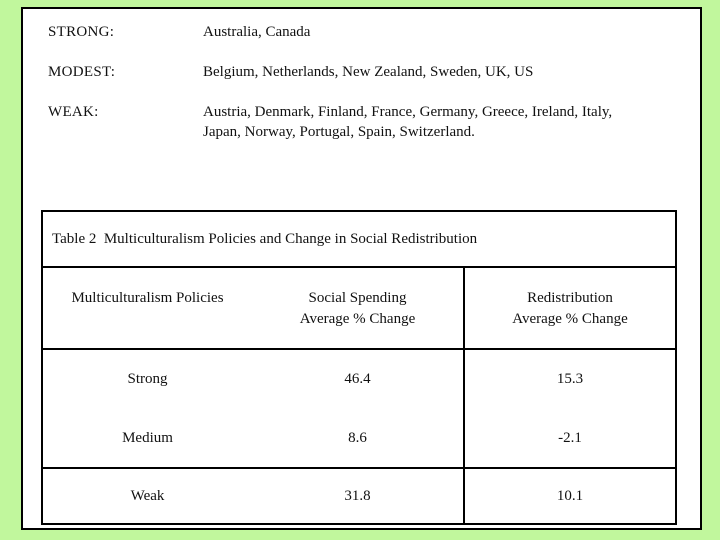 Image resolution: width=720 pixels, height=540 pixels. What do you see at coordinates (73, 112) in the screenshot?
I see `policy-strength-label: WEAK:` at bounding box center [73, 112].